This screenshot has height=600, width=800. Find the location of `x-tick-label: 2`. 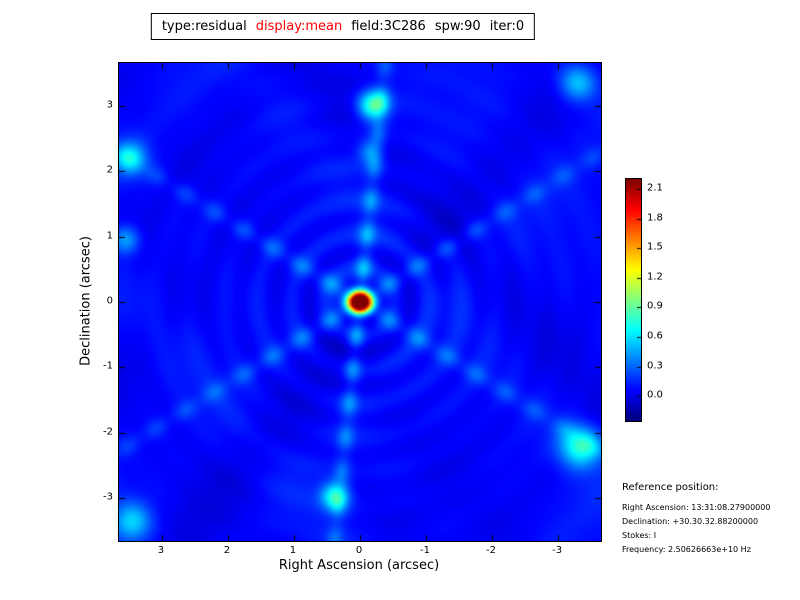

x-tick-label: 2 is located at coordinates (227, 550).